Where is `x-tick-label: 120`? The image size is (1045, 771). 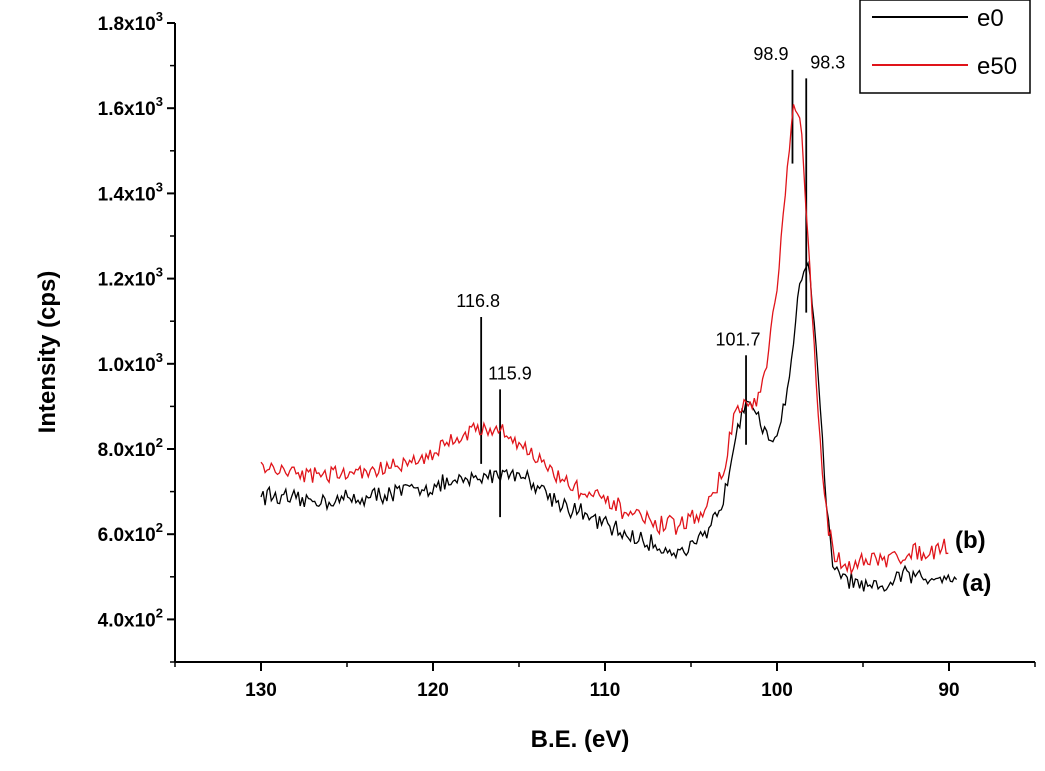
x-tick-label: 120 is located at coordinates (433, 690).